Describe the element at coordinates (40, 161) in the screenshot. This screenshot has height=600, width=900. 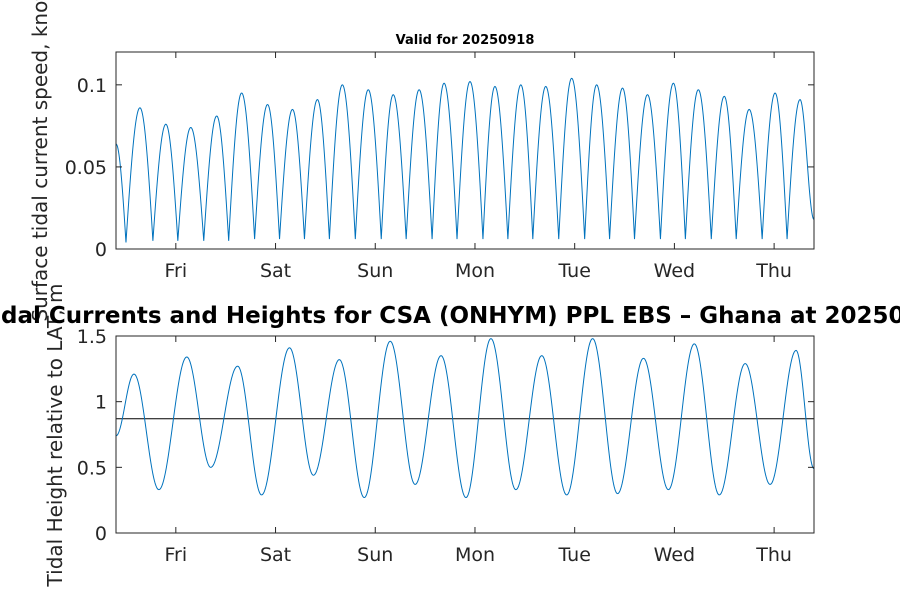
I see `current-y-axis-label: Surface tidal current speed, knots` at that location.